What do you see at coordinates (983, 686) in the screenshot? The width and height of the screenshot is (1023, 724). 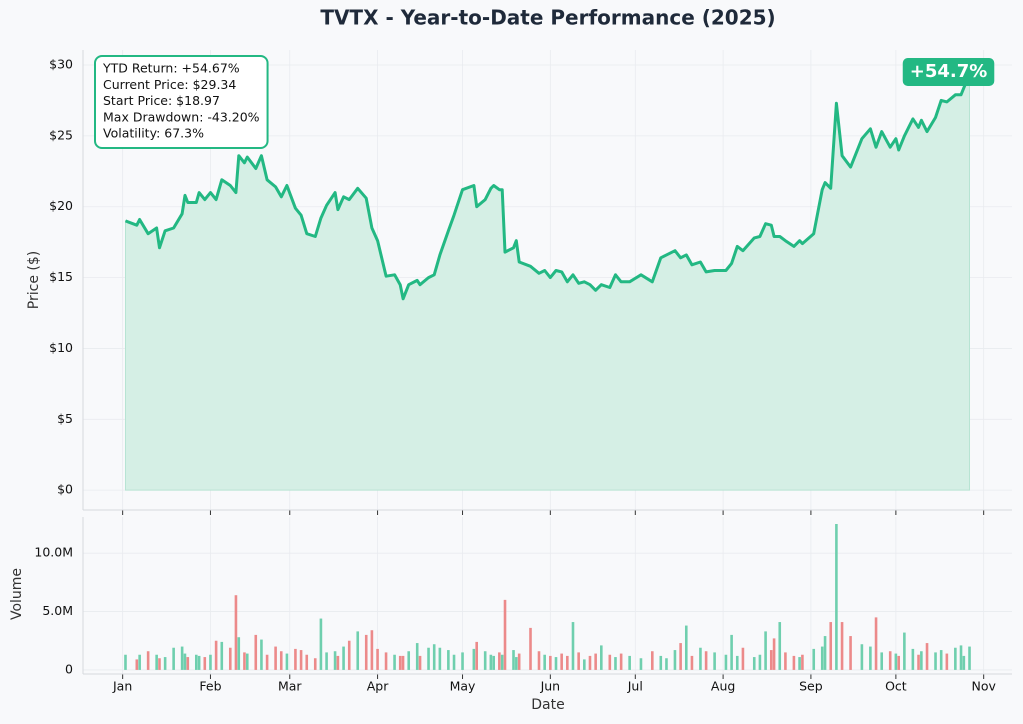 I see `x-tick-label: Nov` at bounding box center [983, 686].